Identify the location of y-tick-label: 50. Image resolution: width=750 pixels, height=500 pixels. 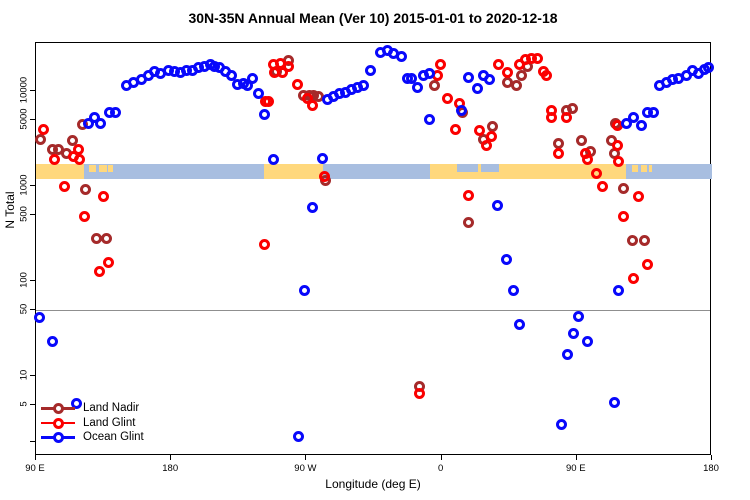
(24, 308).